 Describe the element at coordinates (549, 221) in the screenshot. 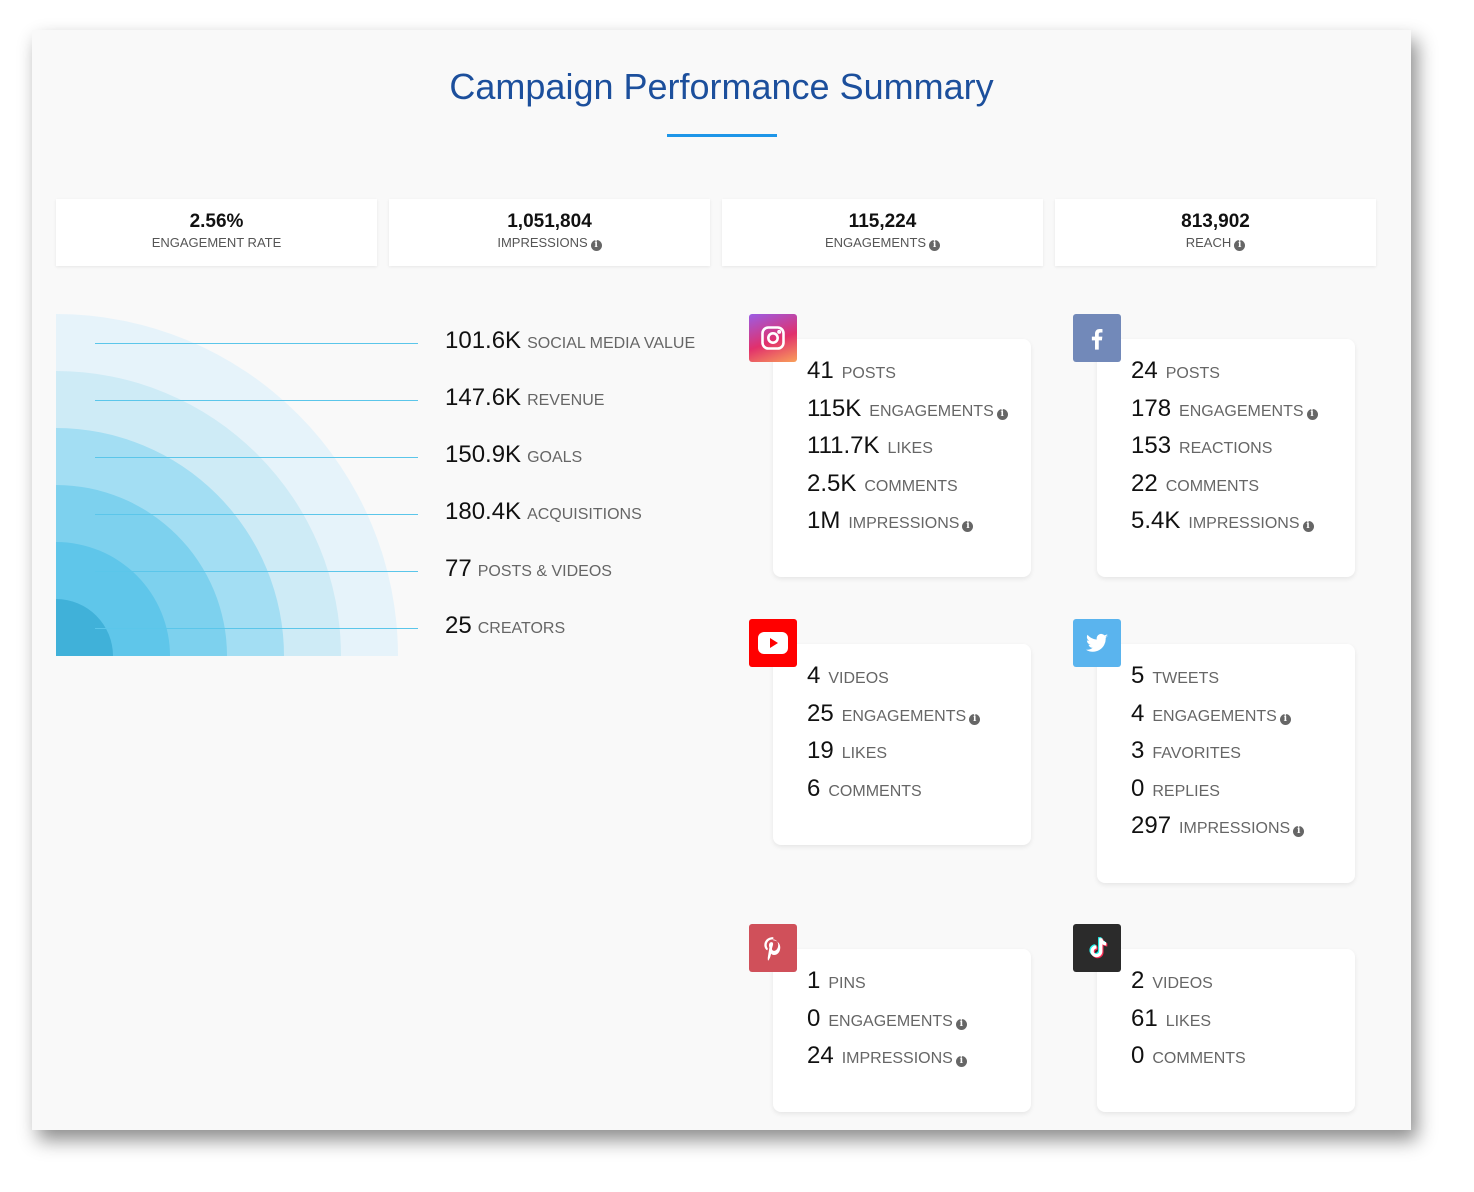

I see `stat-value: 1,051,804` at that location.